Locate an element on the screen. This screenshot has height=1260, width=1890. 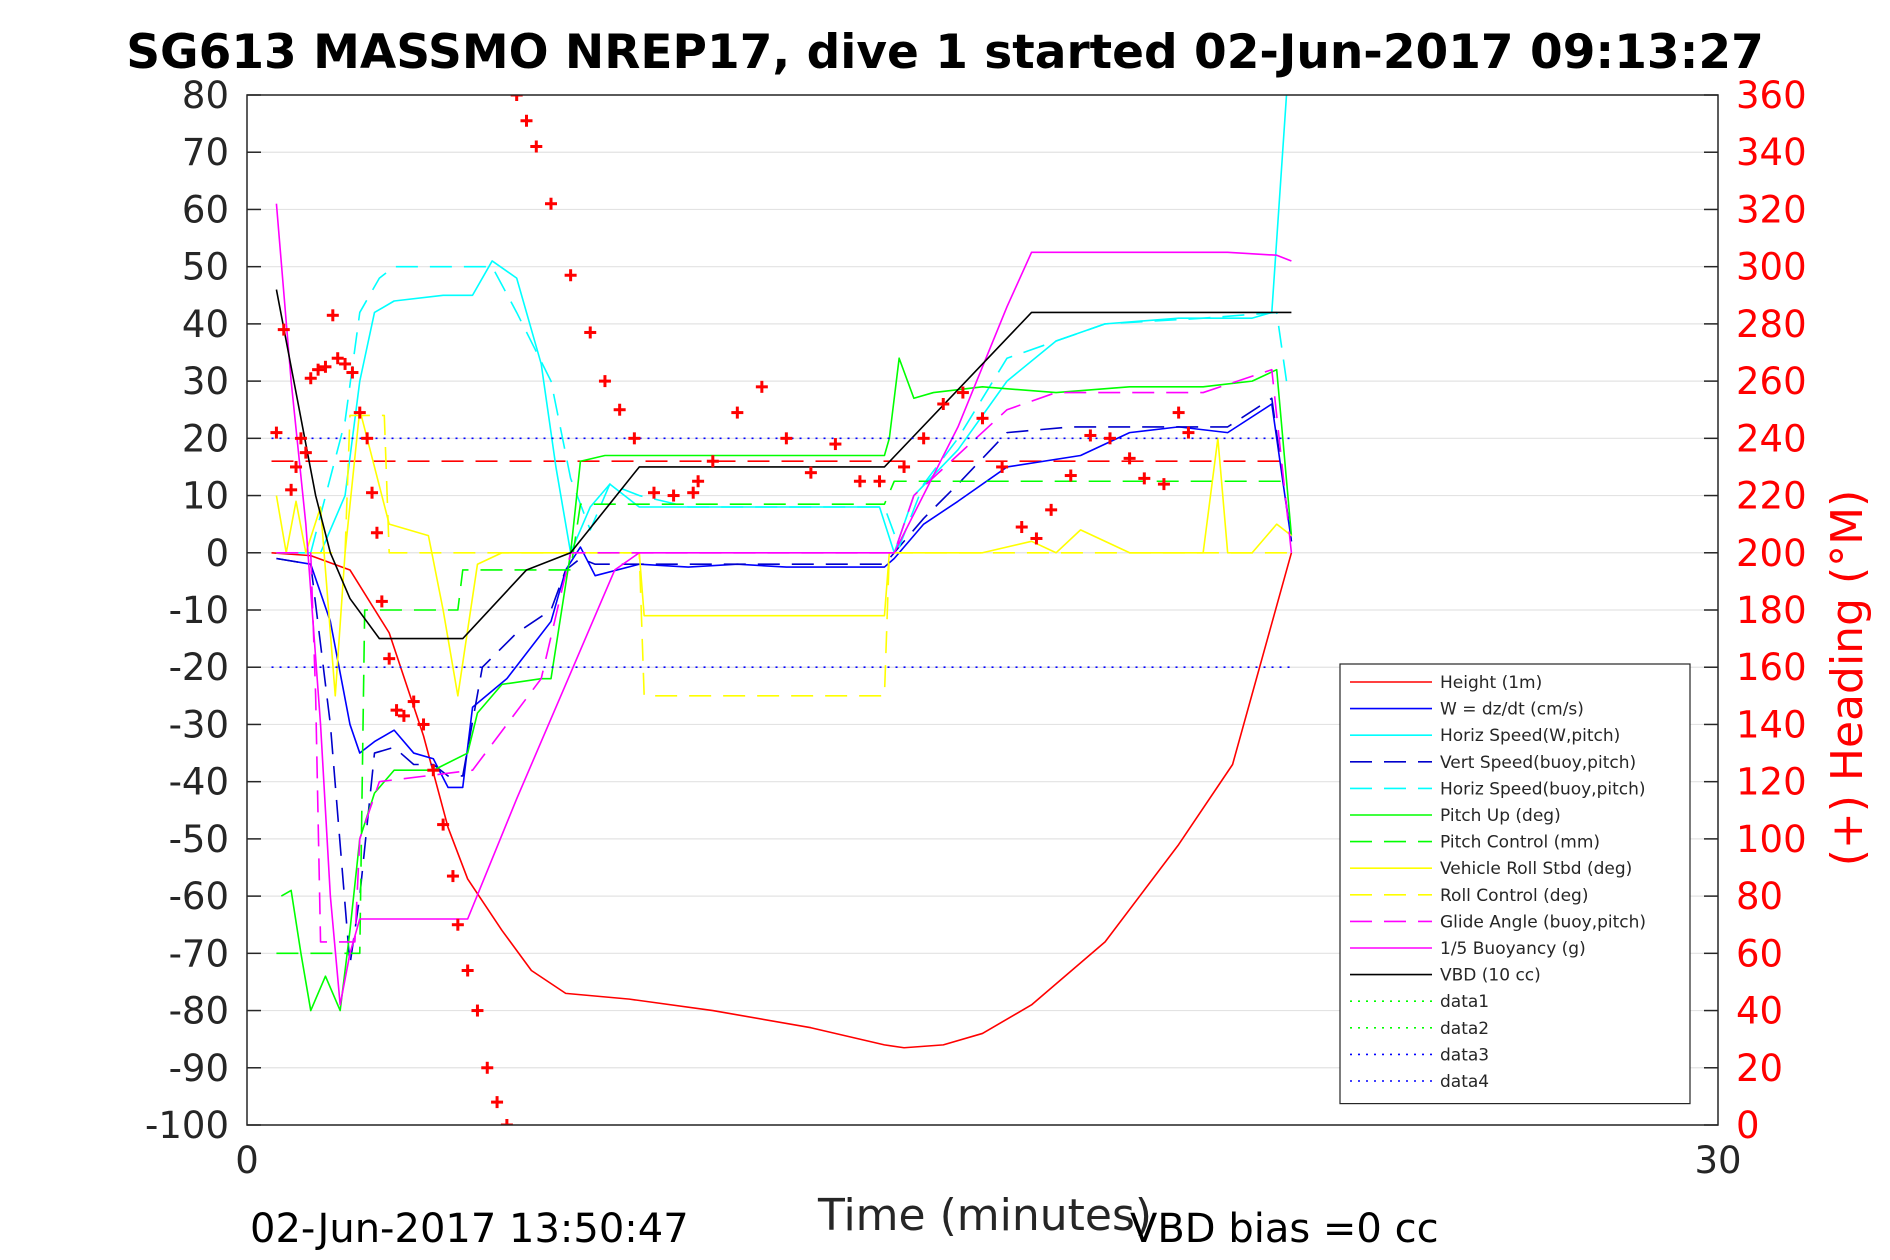
legend-entry: Vert Speed(buoy,pitch) is located at coordinates (1538, 763).